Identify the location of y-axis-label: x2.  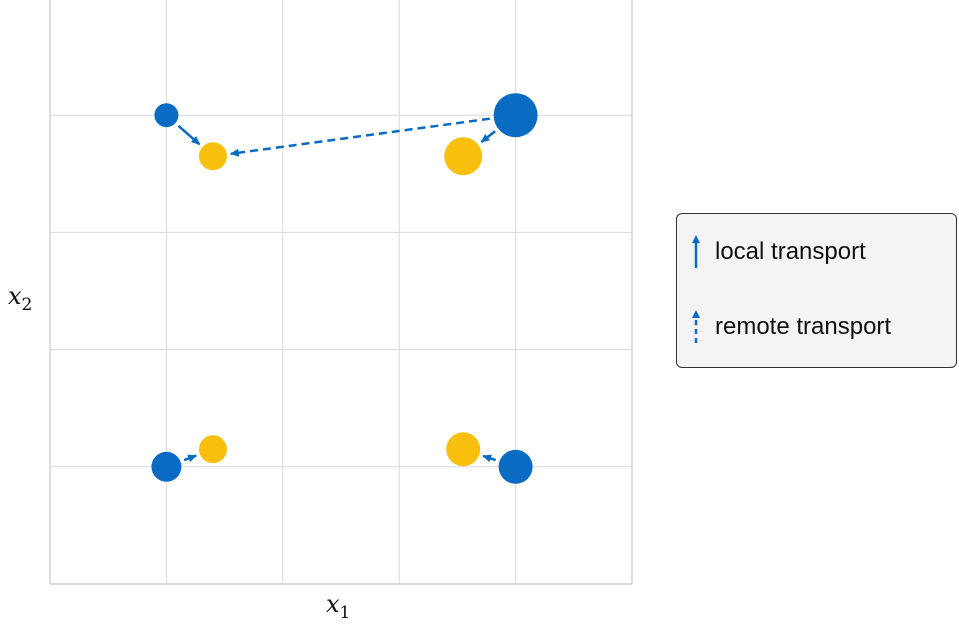
(20, 298).